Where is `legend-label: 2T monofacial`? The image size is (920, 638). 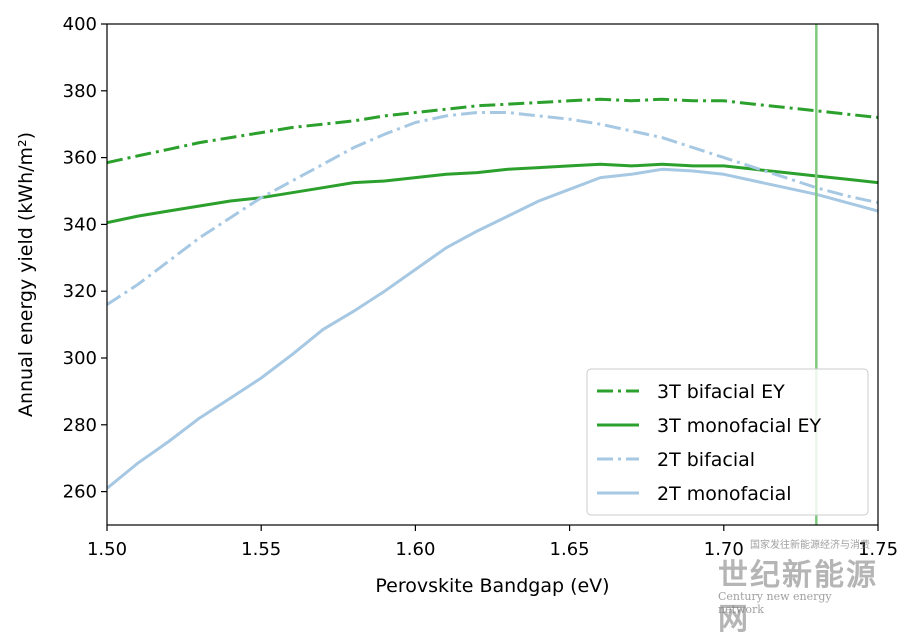
legend-label: 2T monofacial is located at coordinates (724, 494).